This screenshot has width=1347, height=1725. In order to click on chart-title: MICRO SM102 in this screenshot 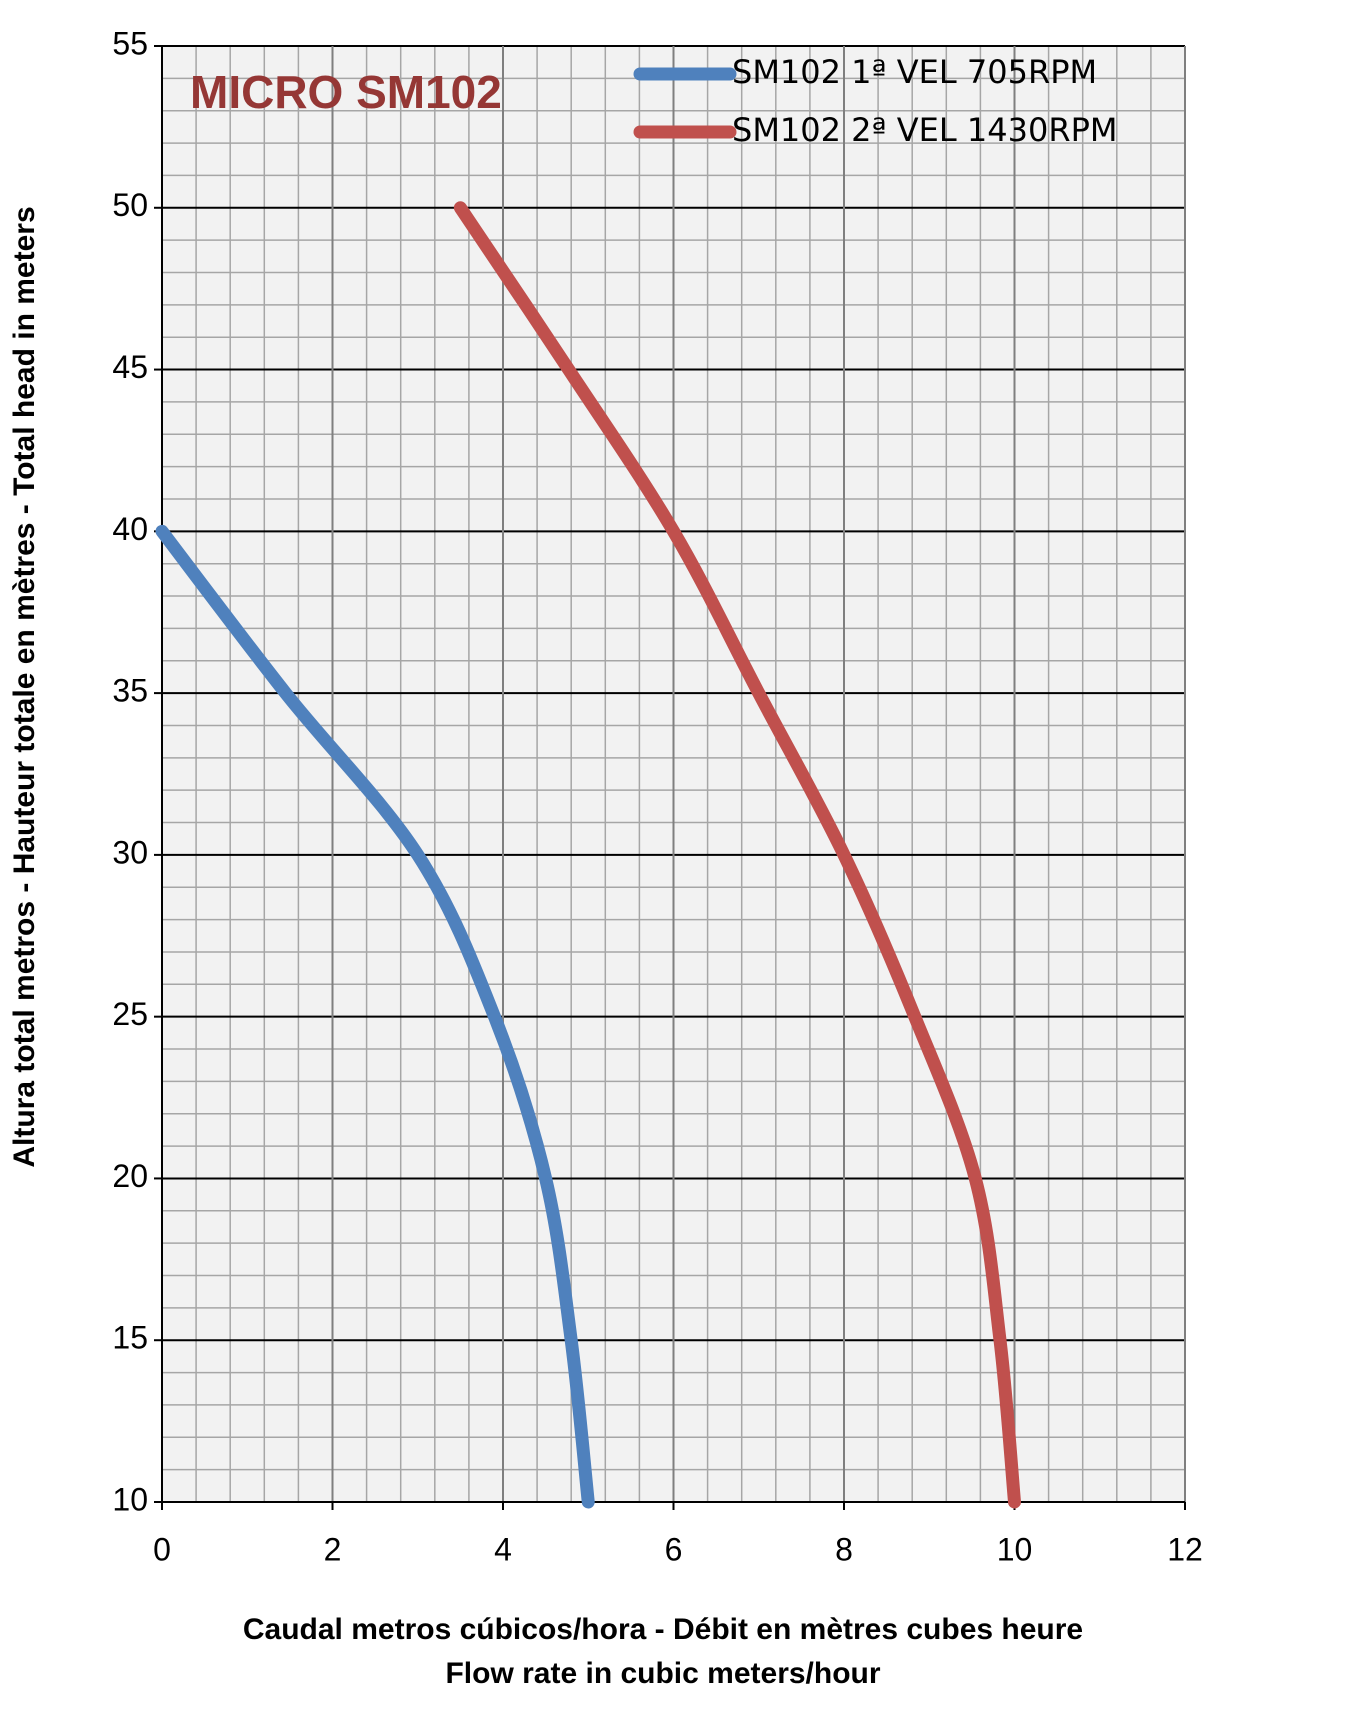, I will do `click(346, 92)`.